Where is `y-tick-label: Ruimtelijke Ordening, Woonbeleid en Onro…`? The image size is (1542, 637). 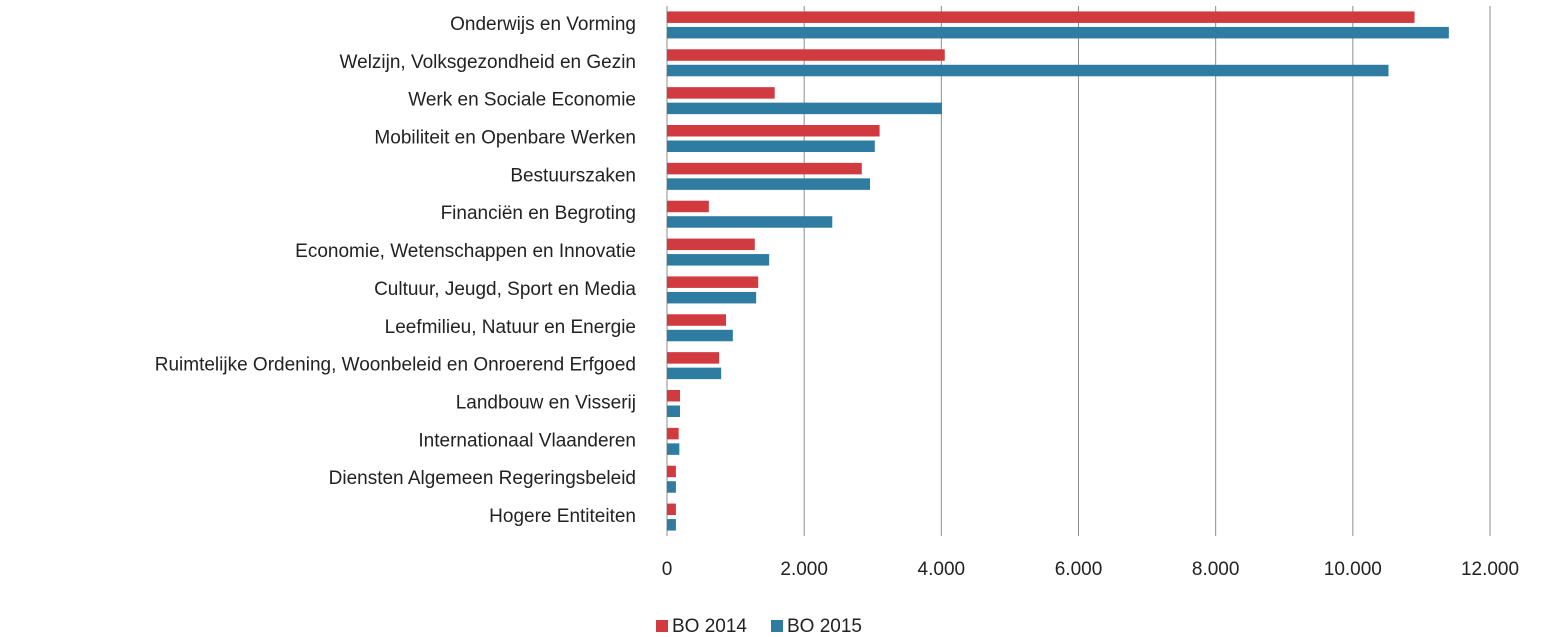
y-tick-label: Ruimtelijke Ordening, Woonbeleid en Onro… is located at coordinates (395, 365).